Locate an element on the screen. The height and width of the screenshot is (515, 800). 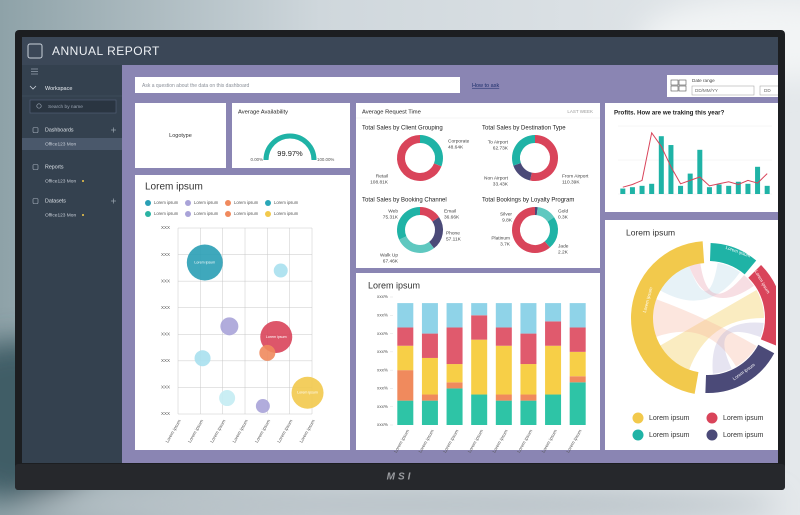
donut-label-name: To Airport is located at coordinates (498, 142).